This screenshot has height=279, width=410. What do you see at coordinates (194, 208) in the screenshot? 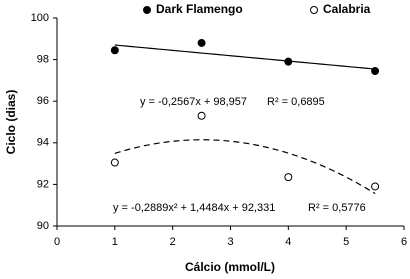
I see `trendline-equation: y = -0,2889x² + 1,4484x + 92,331` at bounding box center [194, 208].